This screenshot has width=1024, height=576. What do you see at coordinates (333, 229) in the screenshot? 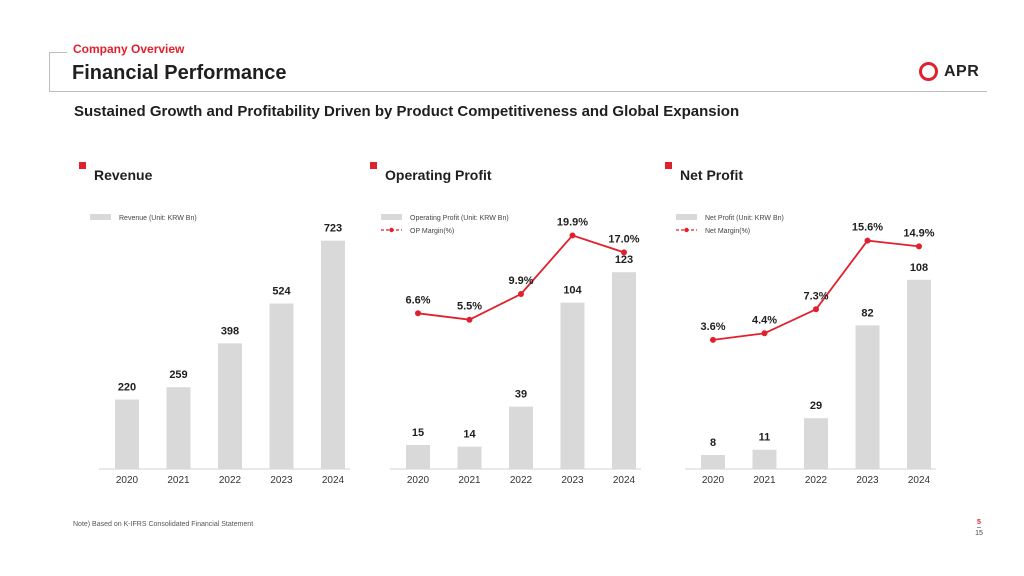
I see `bar-value-label: 723` at bounding box center [333, 229].